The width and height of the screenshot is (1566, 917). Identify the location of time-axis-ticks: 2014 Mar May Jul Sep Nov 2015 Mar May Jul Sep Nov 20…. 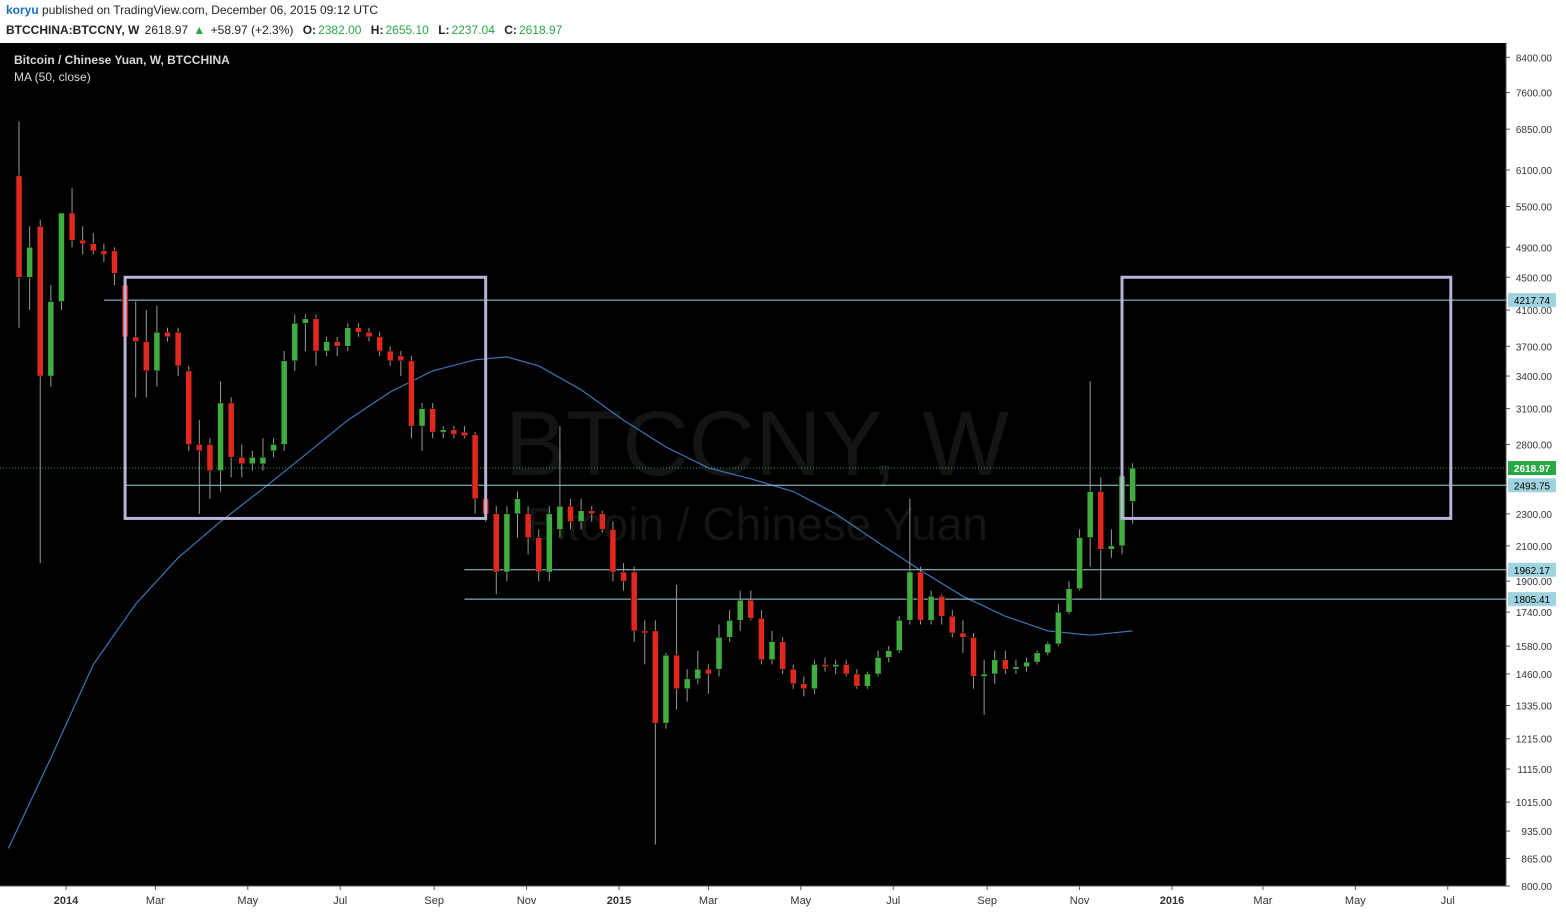
(754, 896).